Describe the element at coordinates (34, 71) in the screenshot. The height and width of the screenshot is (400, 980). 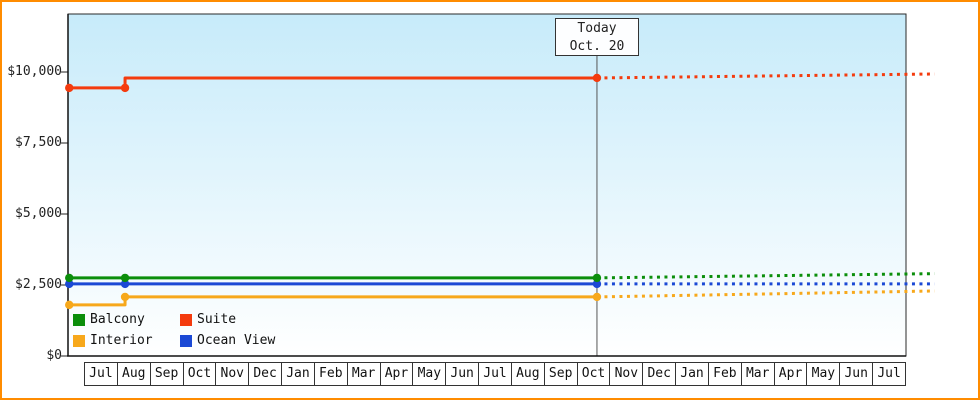
I see `y-tick-label: $10,000` at that location.